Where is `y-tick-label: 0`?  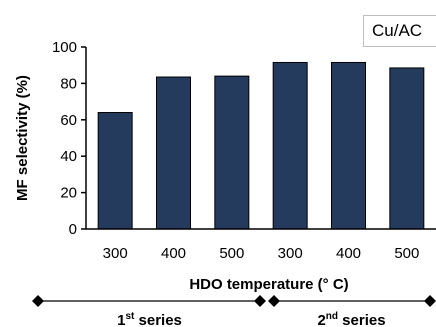 y-tick-label: 0 is located at coordinates (73, 229).